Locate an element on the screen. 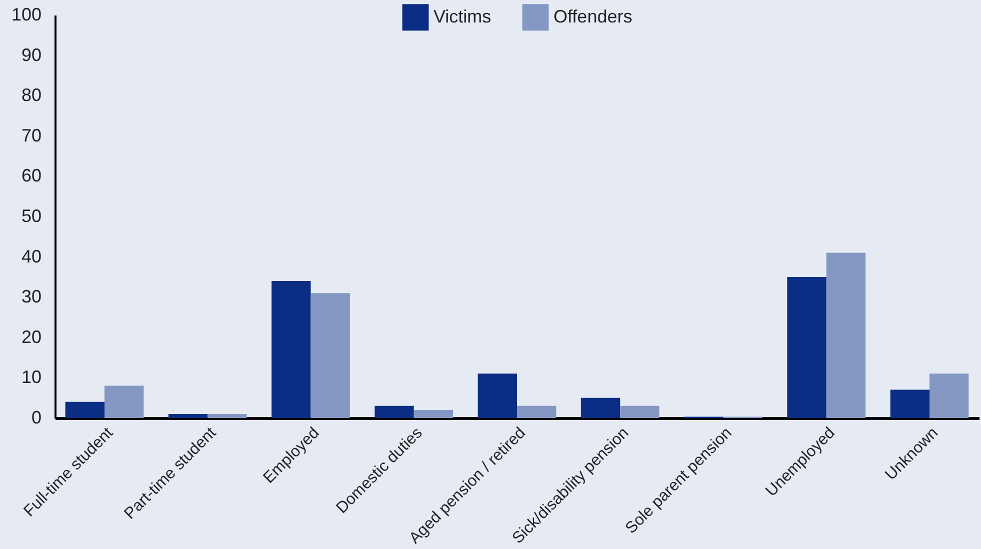 The width and height of the screenshot is (981, 549). y-tick-label: 90 is located at coordinates (31, 54).